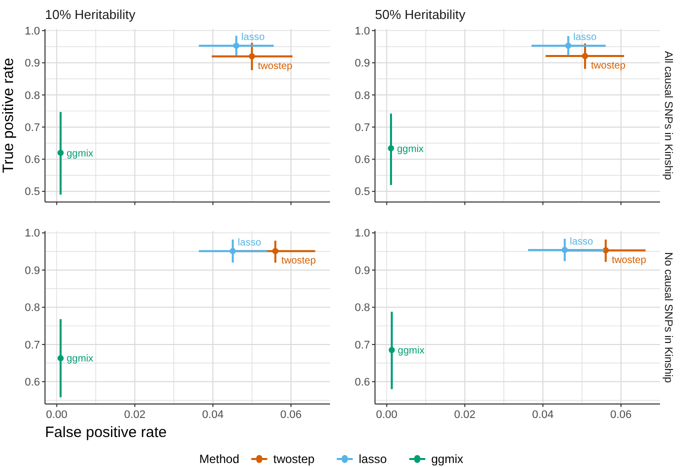  Describe the element at coordinates (8, 116) in the screenshot. I see `y-axis-title: True positive rate` at that location.